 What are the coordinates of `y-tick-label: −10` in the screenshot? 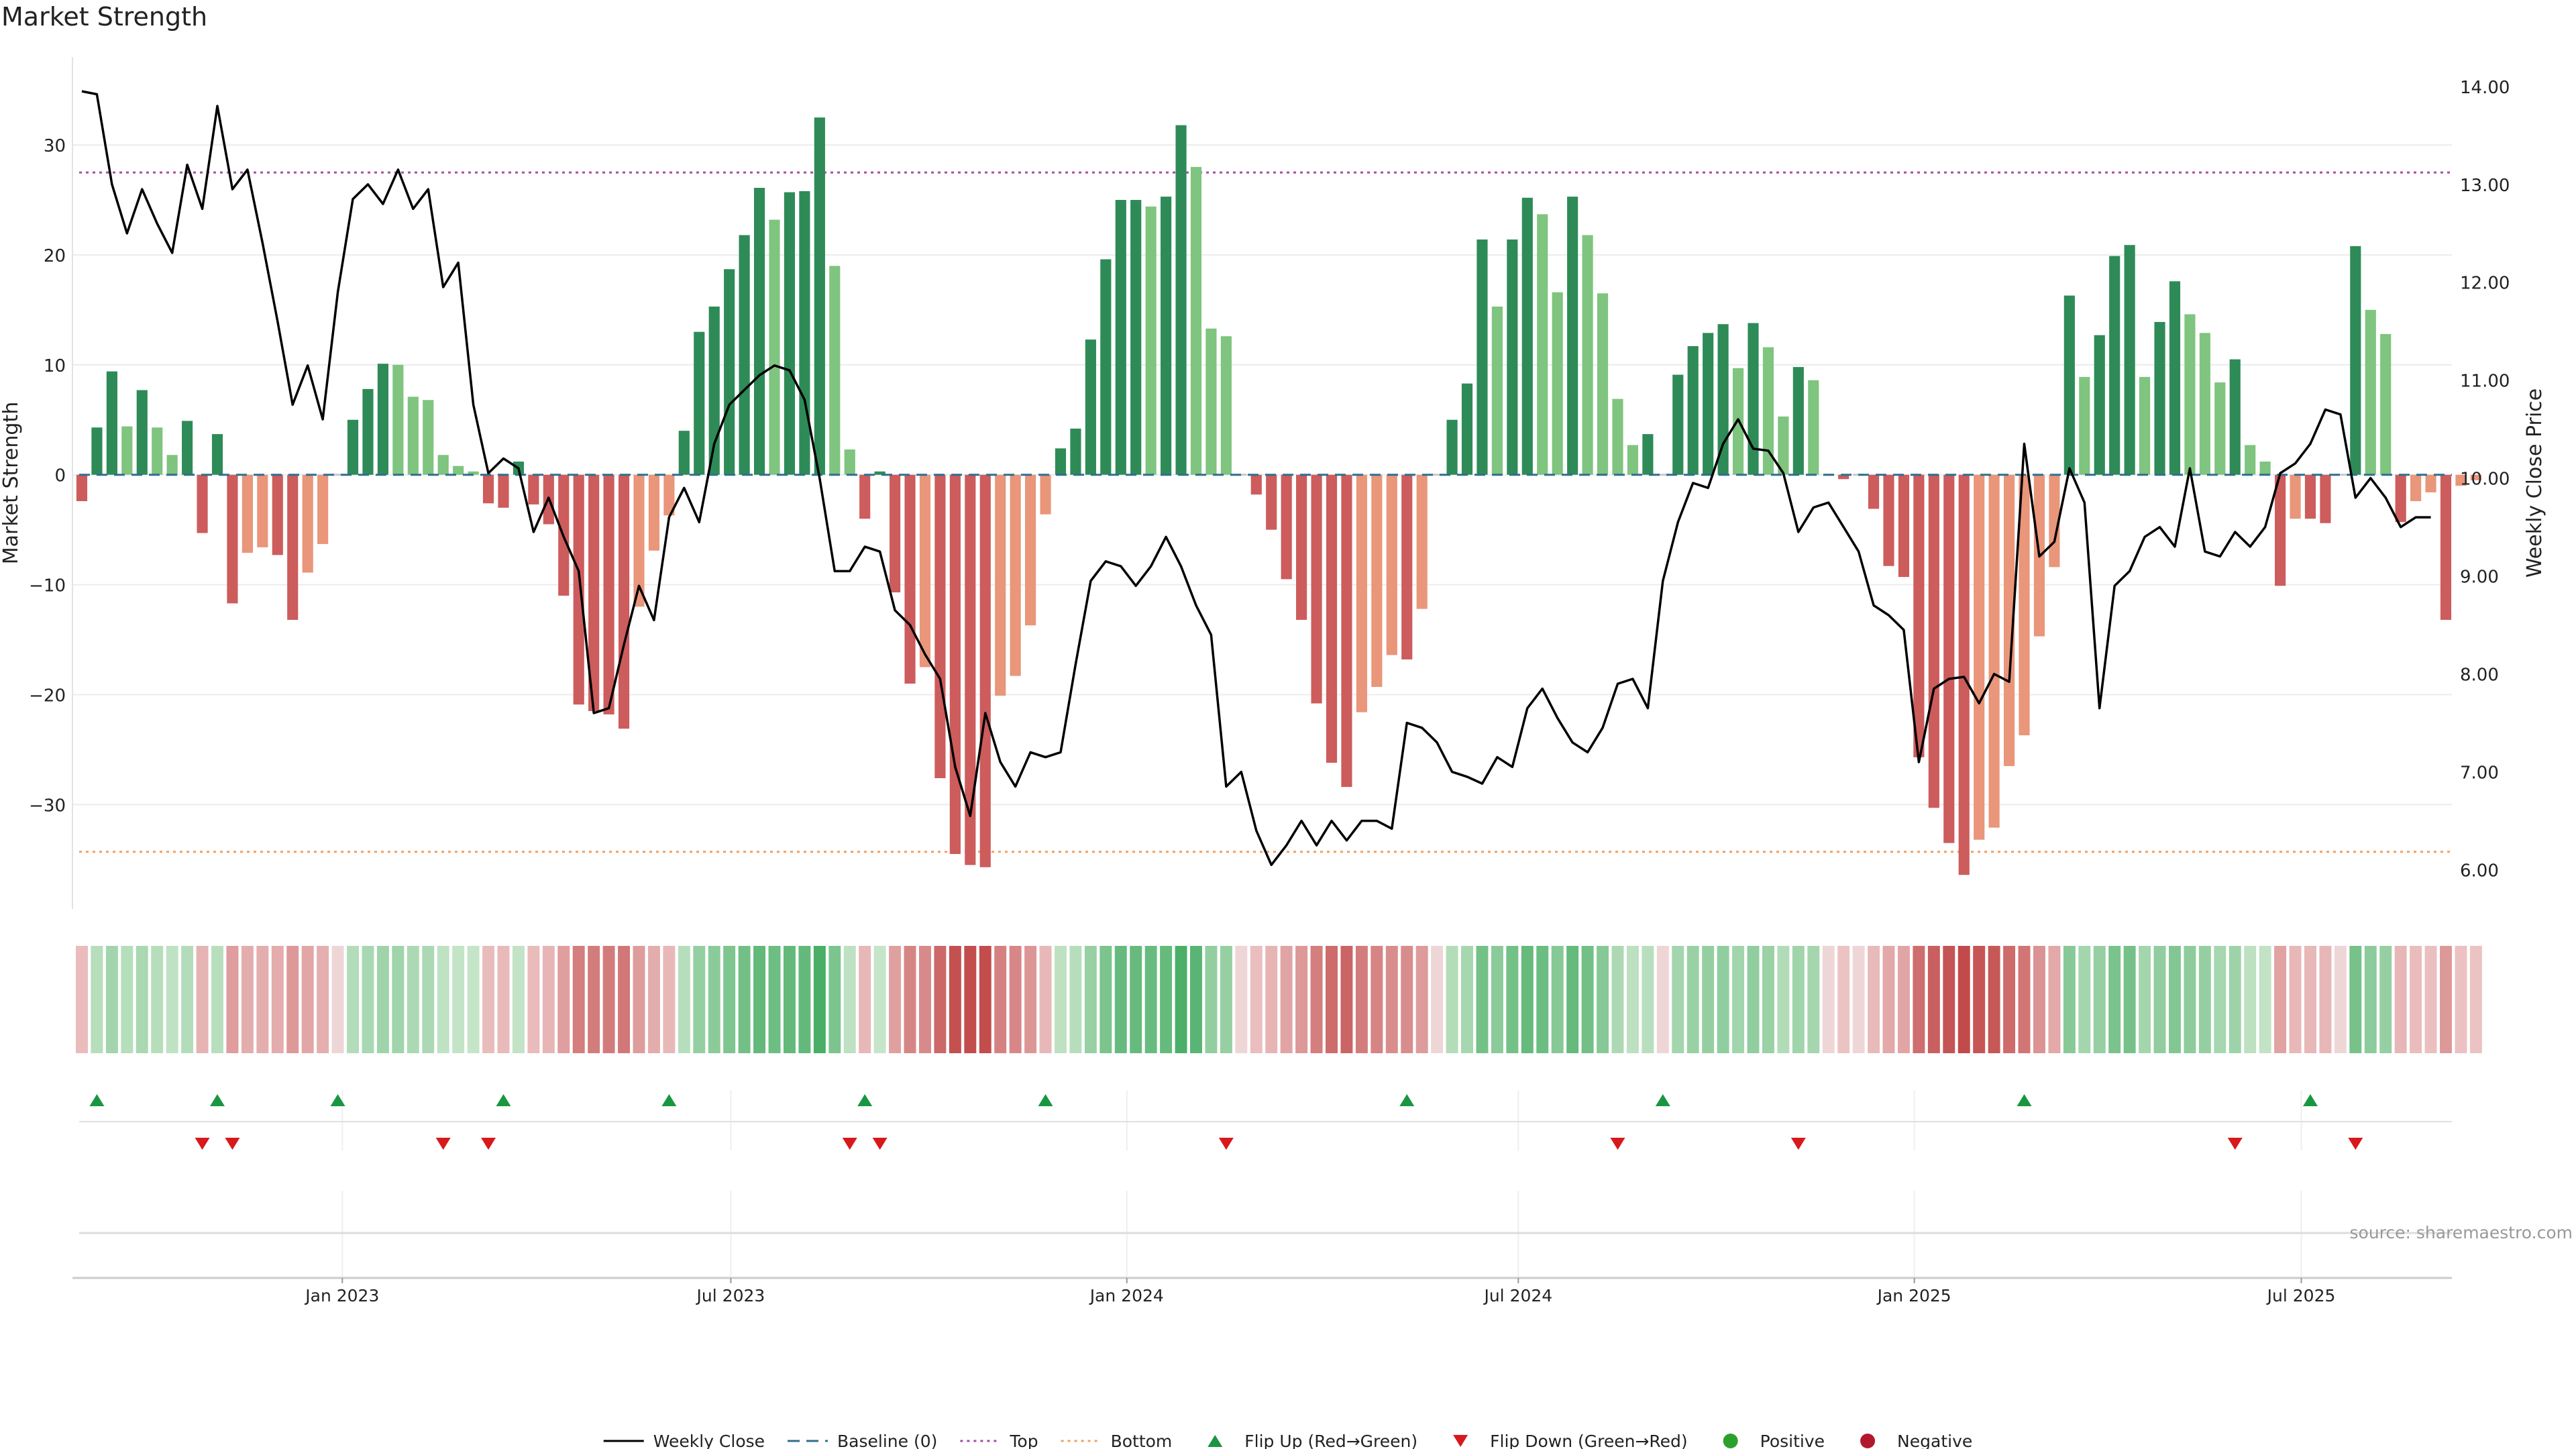 It's located at (47, 586).